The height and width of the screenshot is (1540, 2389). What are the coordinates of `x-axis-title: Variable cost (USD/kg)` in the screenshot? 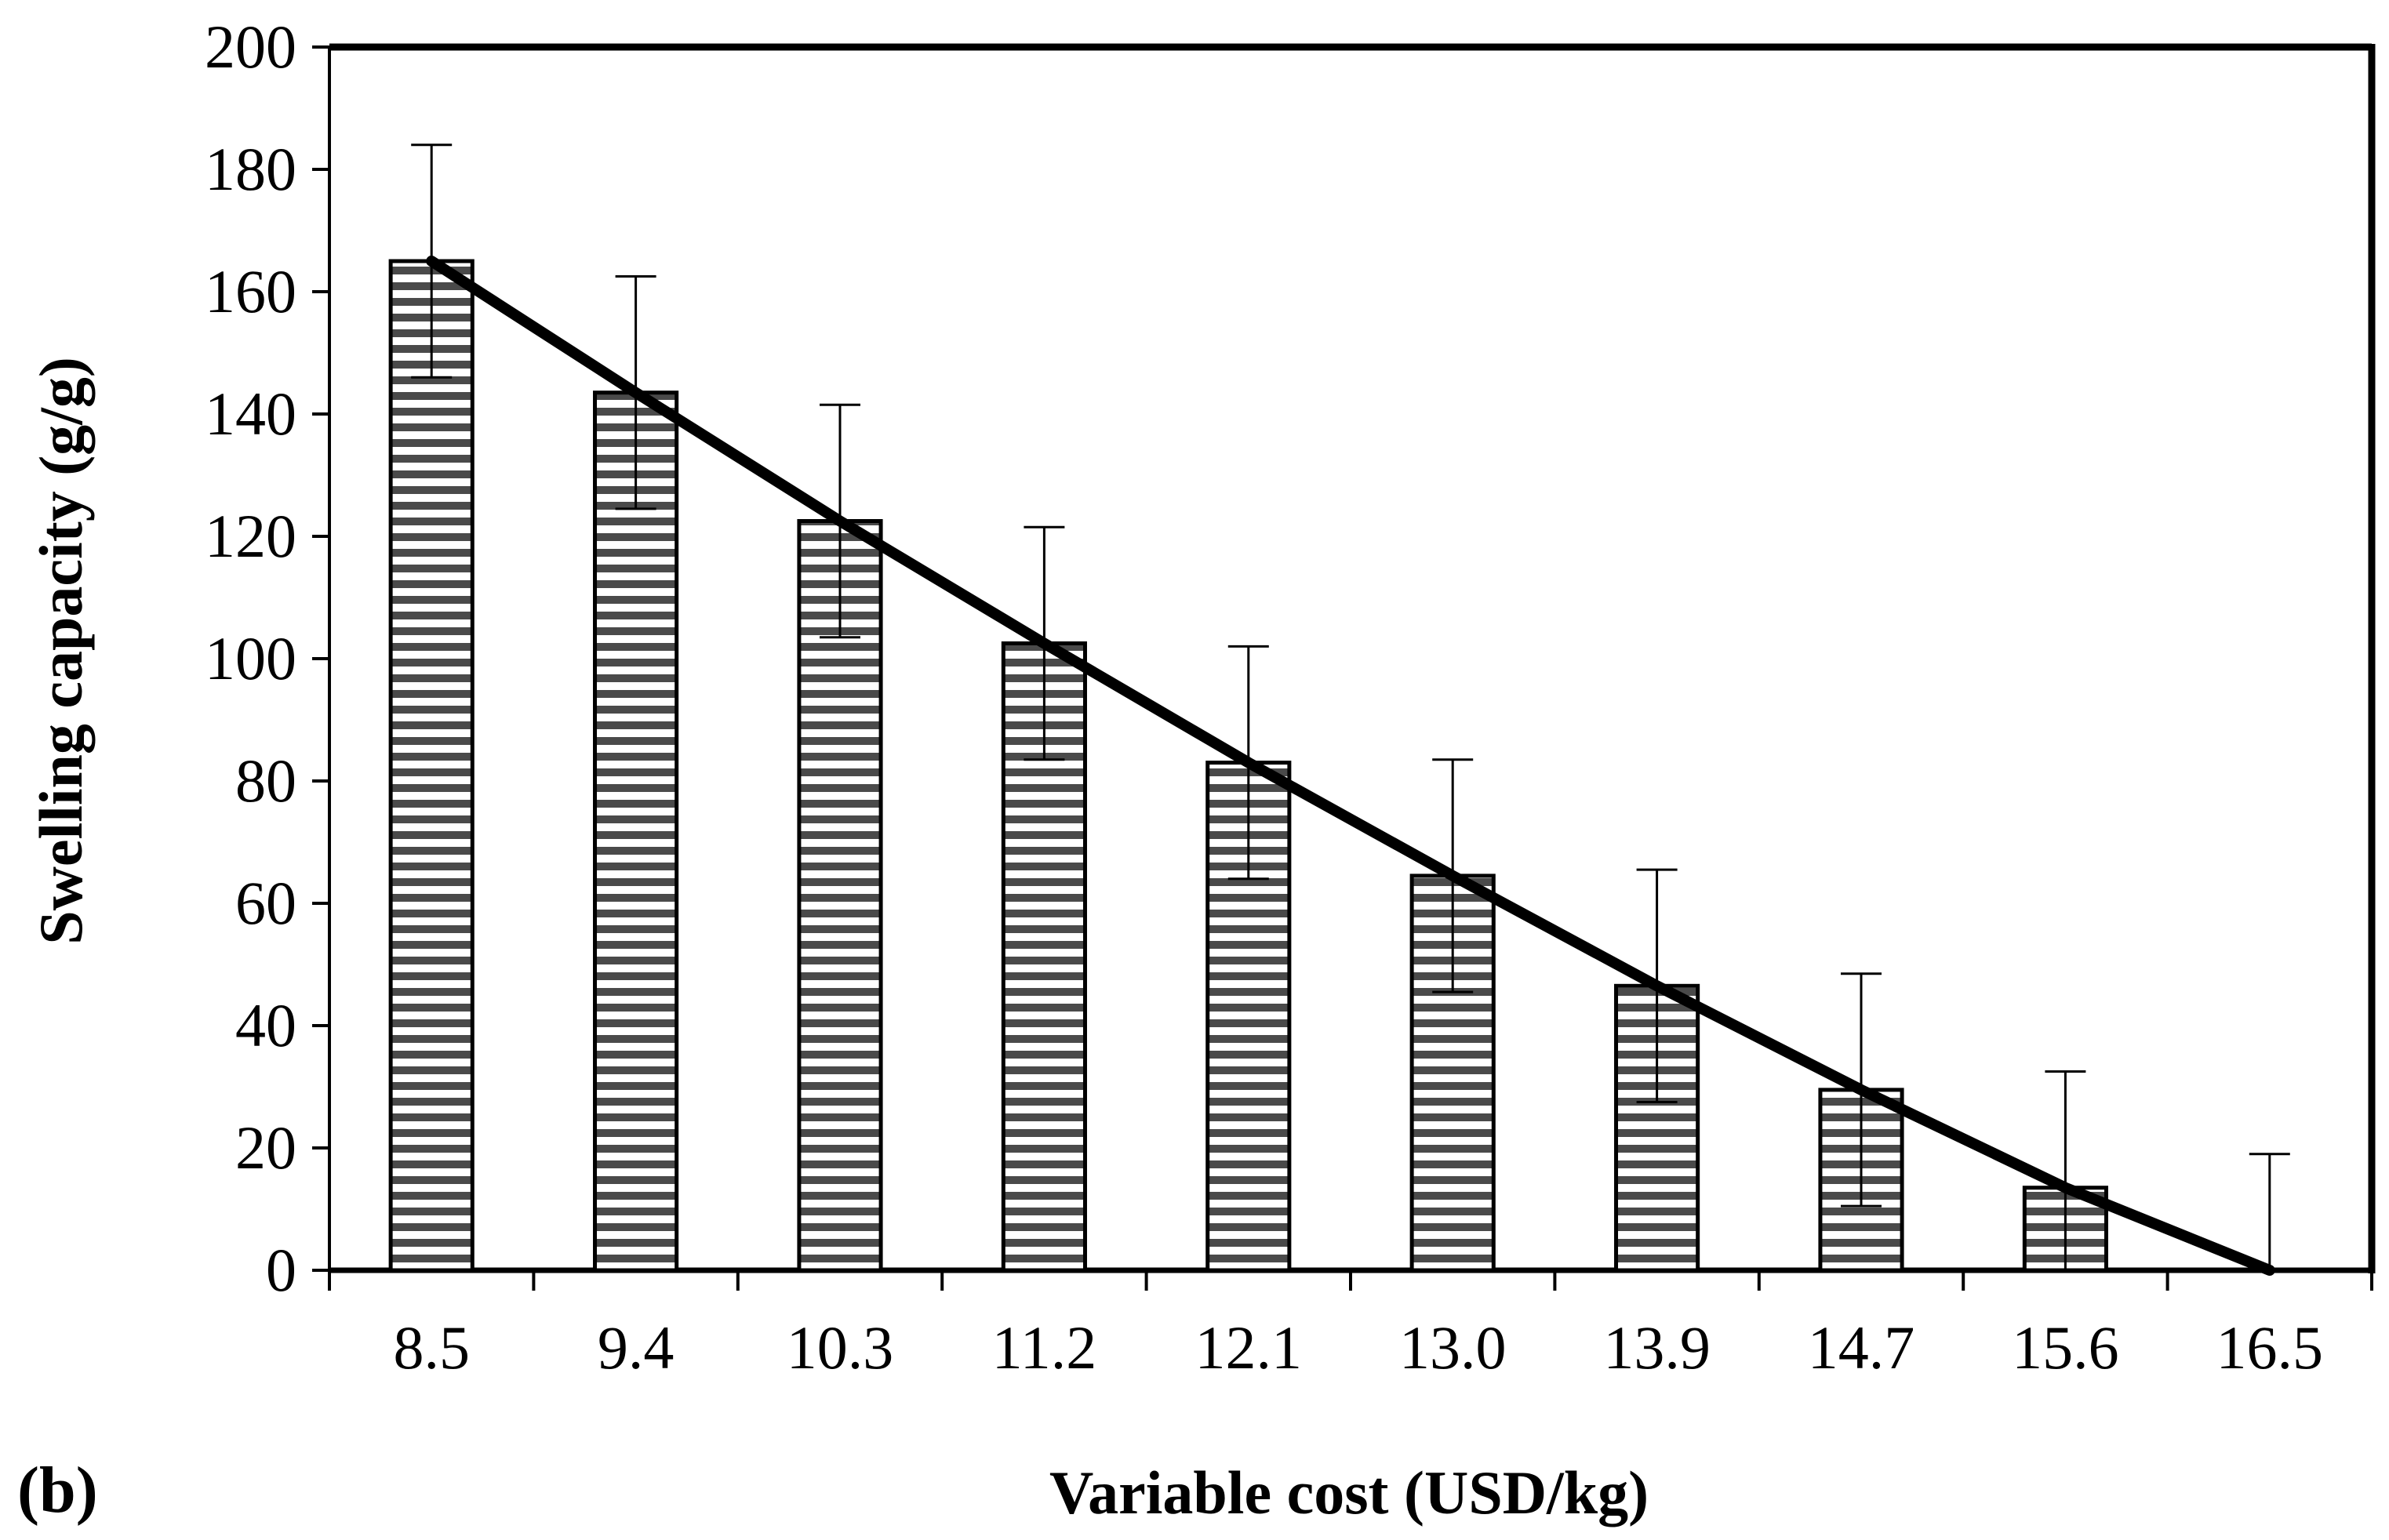 It's located at (1349, 1492).